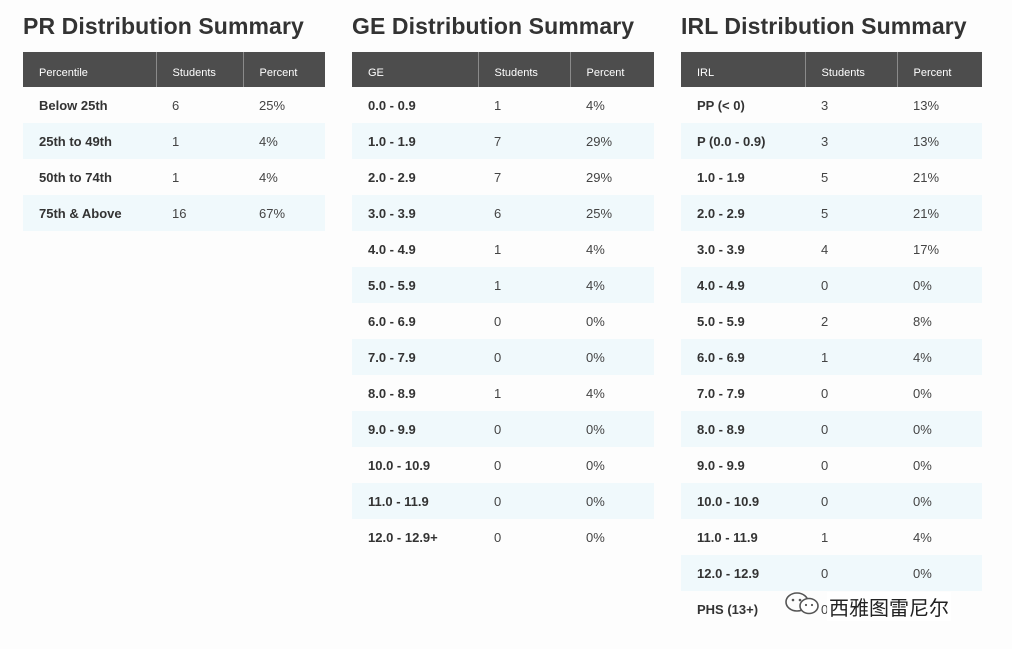  What do you see at coordinates (939, 69) in the screenshot?
I see `irl-column-header: Percent` at bounding box center [939, 69].